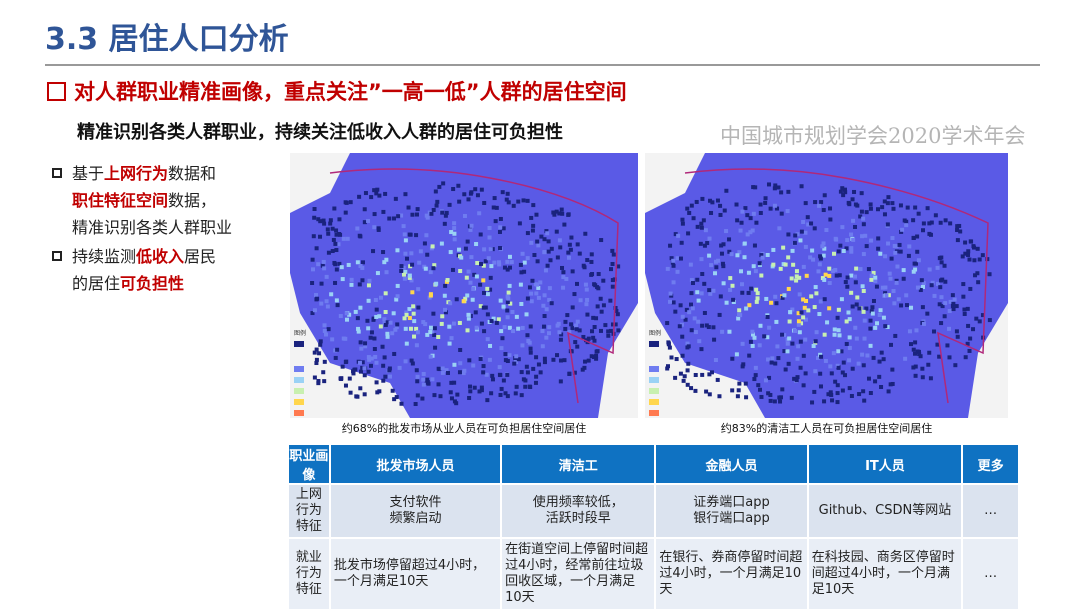 This screenshot has height=611, width=1080. Describe the element at coordinates (885, 574) in the screenshot. I see `table-cell: 在科技园、商务区停留时间超过4小时，一个月满足10天` at that location.